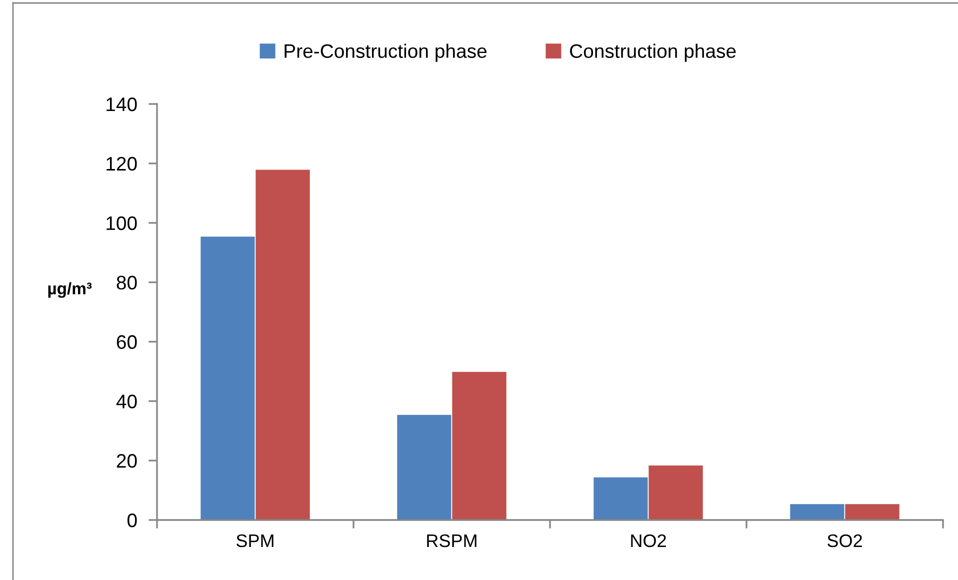  What do you see at coordinates (385, 53) in the screenshot?
I see `legend-label: Pre-Construction phase` at bounding box center [385, 53].